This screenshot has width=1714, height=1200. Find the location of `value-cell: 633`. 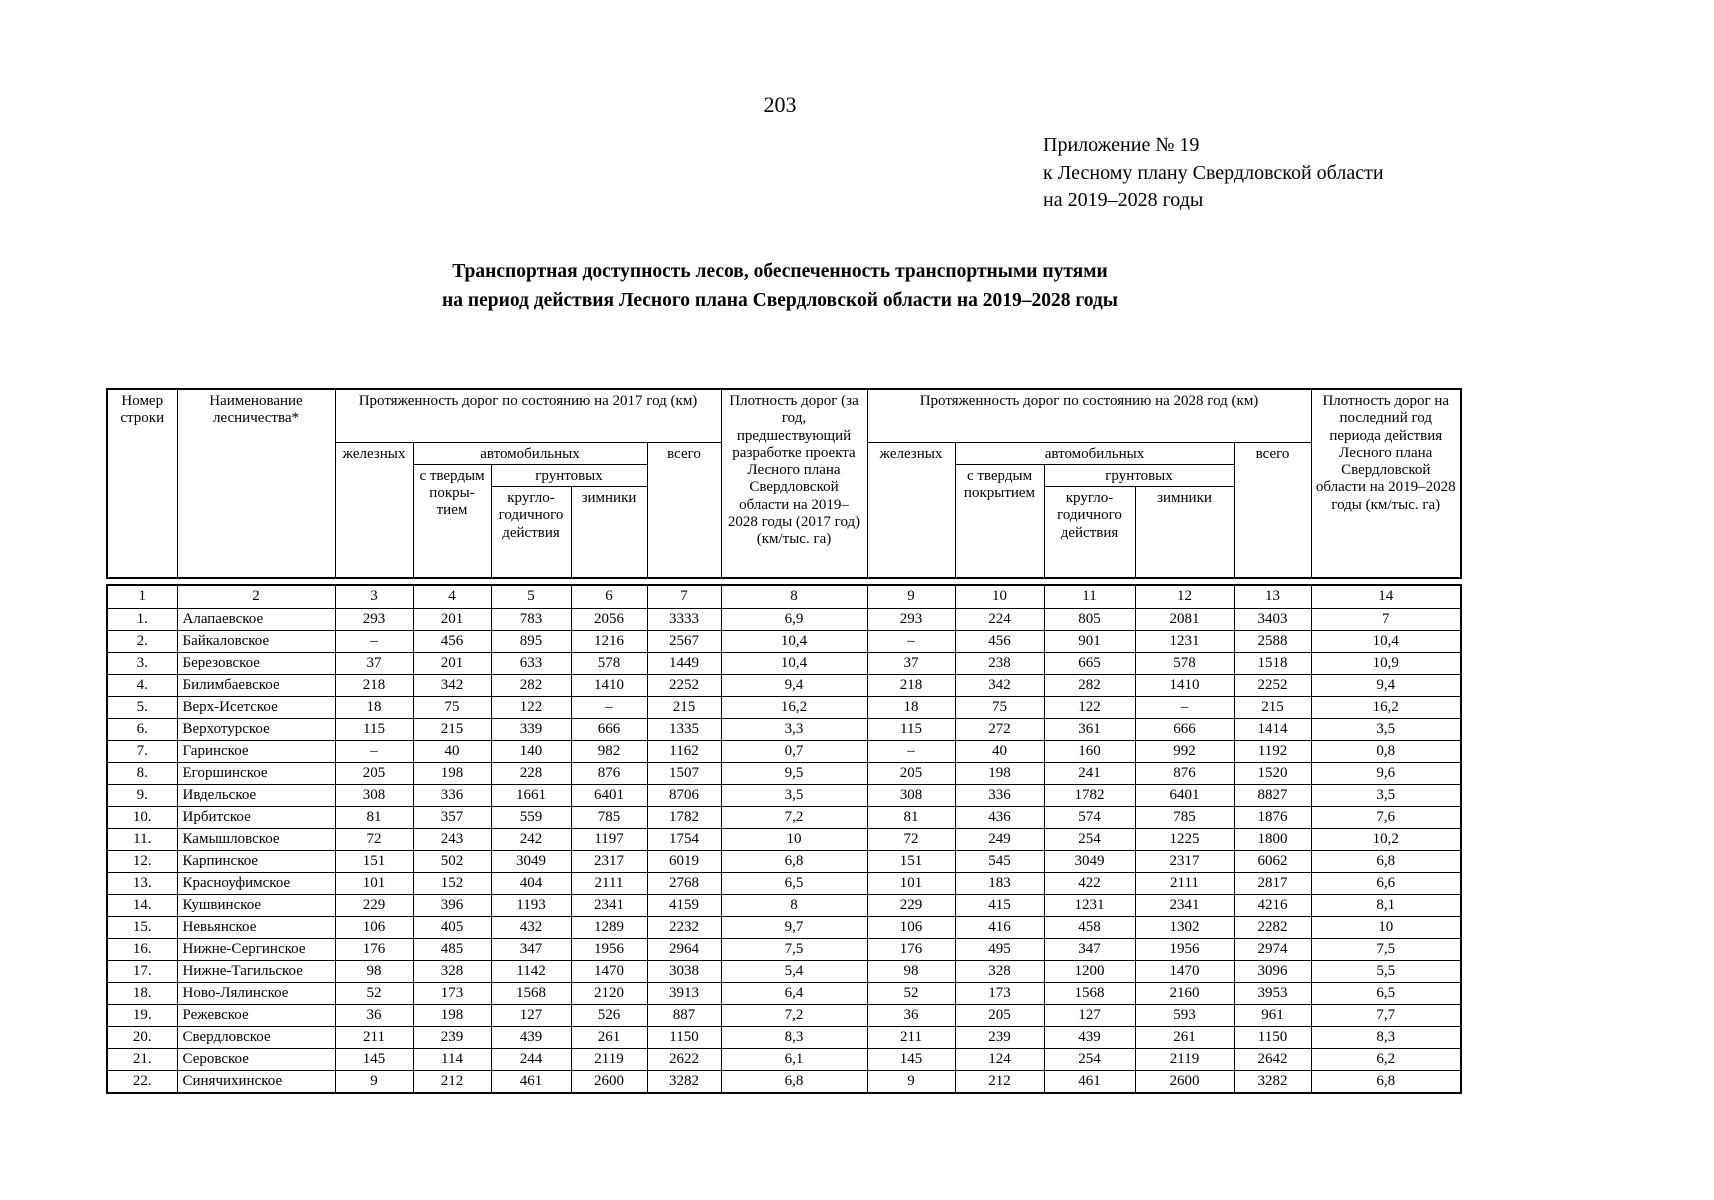

value-cell: 633 is located at coordinates (531, 663).